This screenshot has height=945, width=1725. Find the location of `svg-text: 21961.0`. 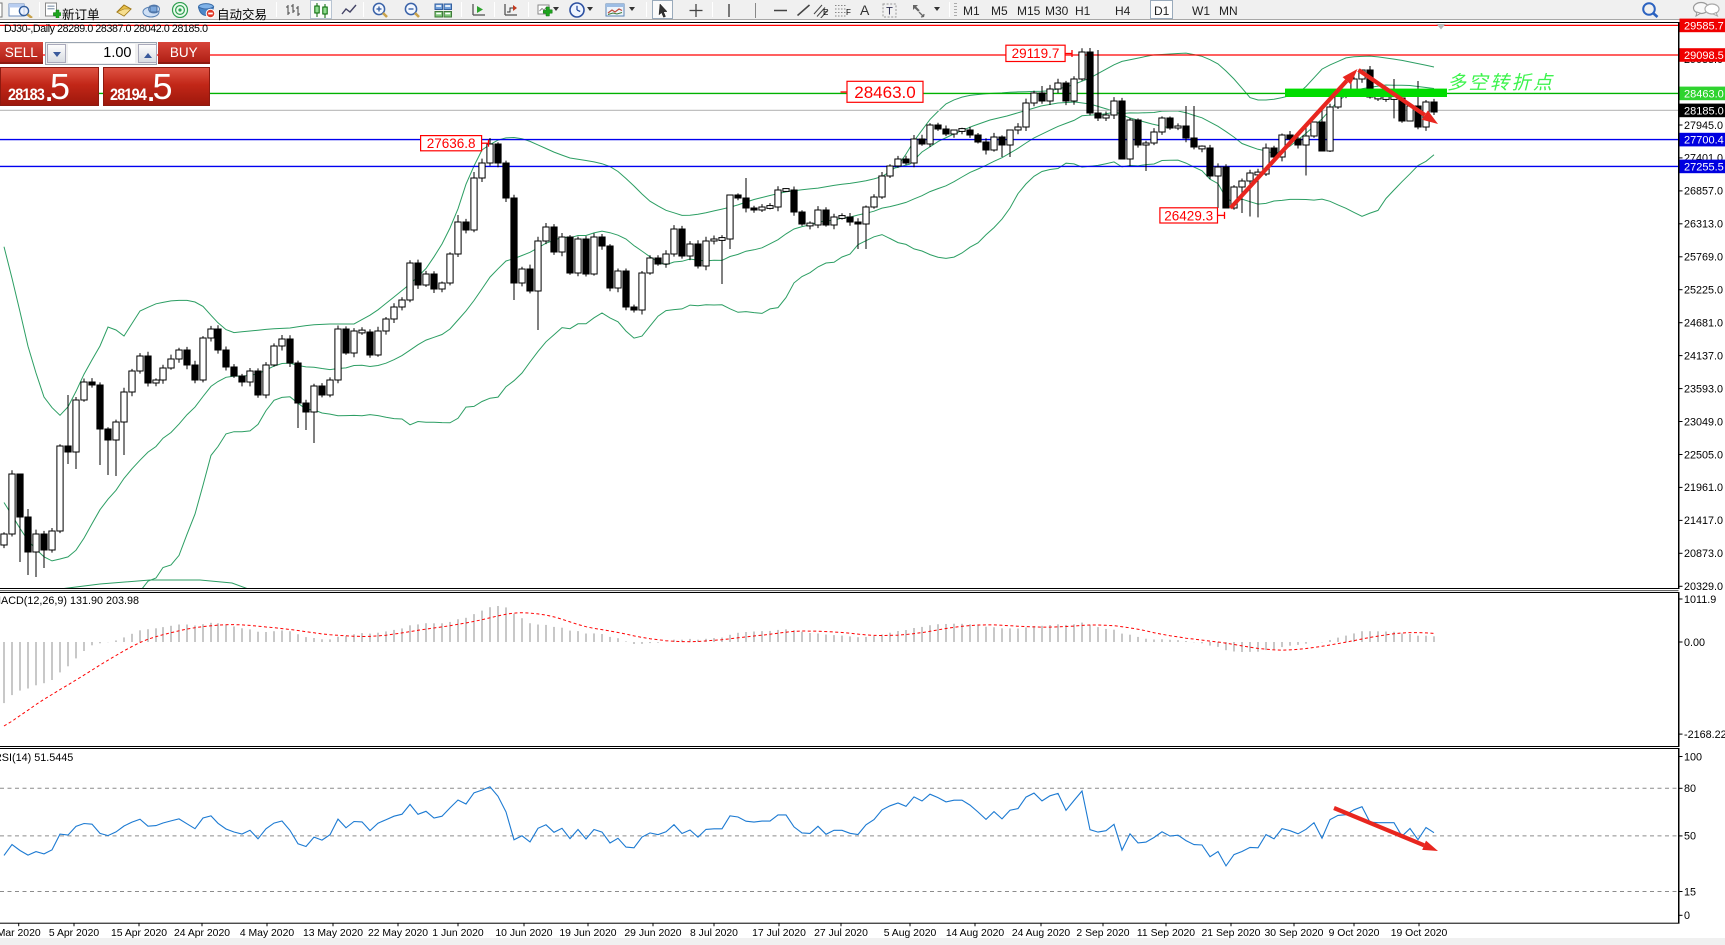

svg-text: 21961.0 is located at coordinates (1703, 488).